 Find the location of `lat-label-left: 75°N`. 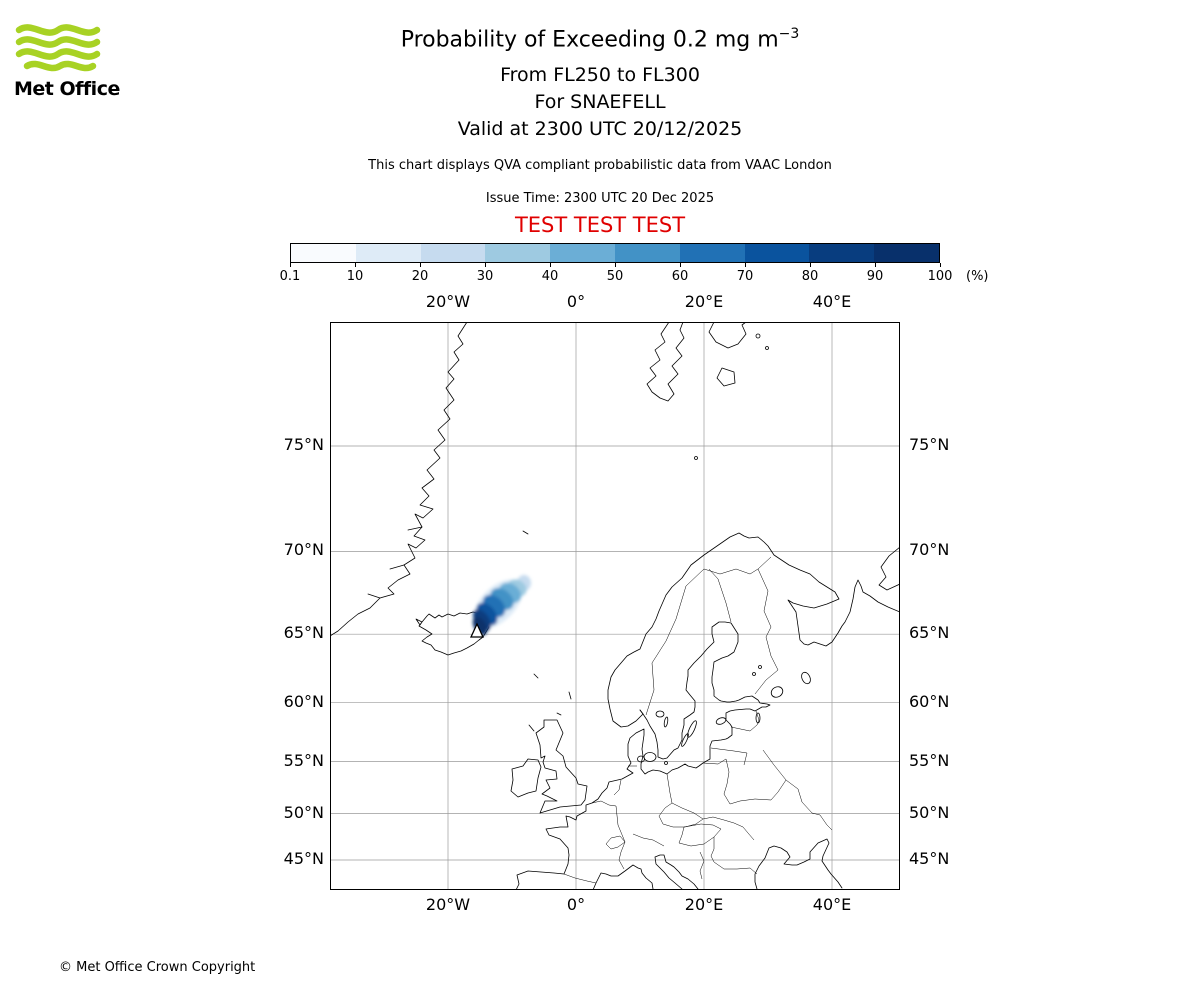

lat-label-left: 75°N is located at coordinates (303, 444).